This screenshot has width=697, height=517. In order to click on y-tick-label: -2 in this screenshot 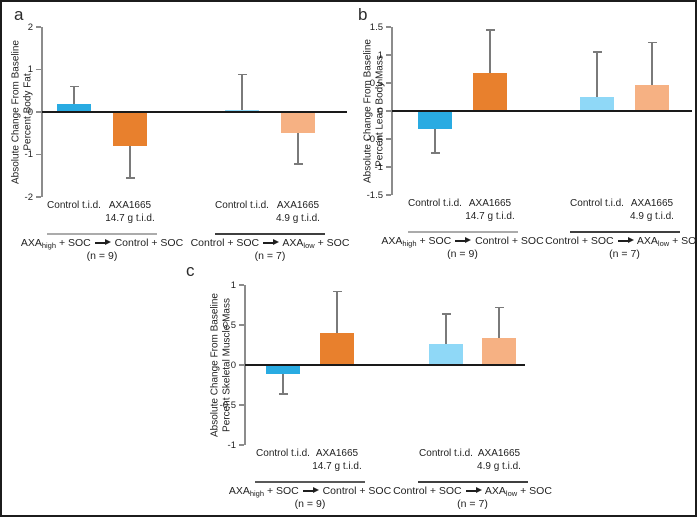, I will do `click(28, 197)`.